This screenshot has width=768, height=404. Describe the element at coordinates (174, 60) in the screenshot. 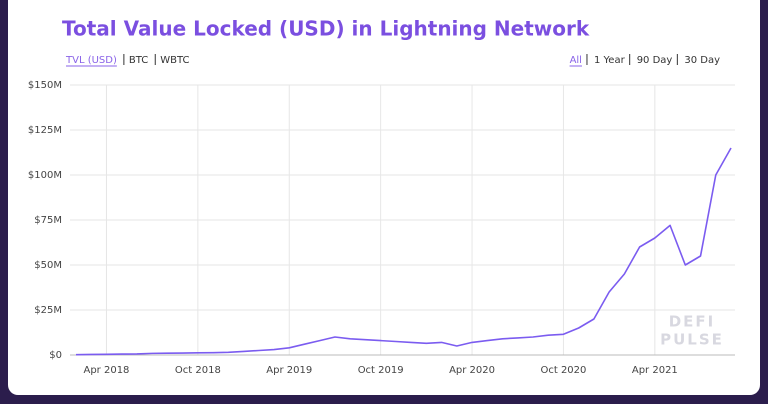

I see `metric-tab: WBTC` at that location.